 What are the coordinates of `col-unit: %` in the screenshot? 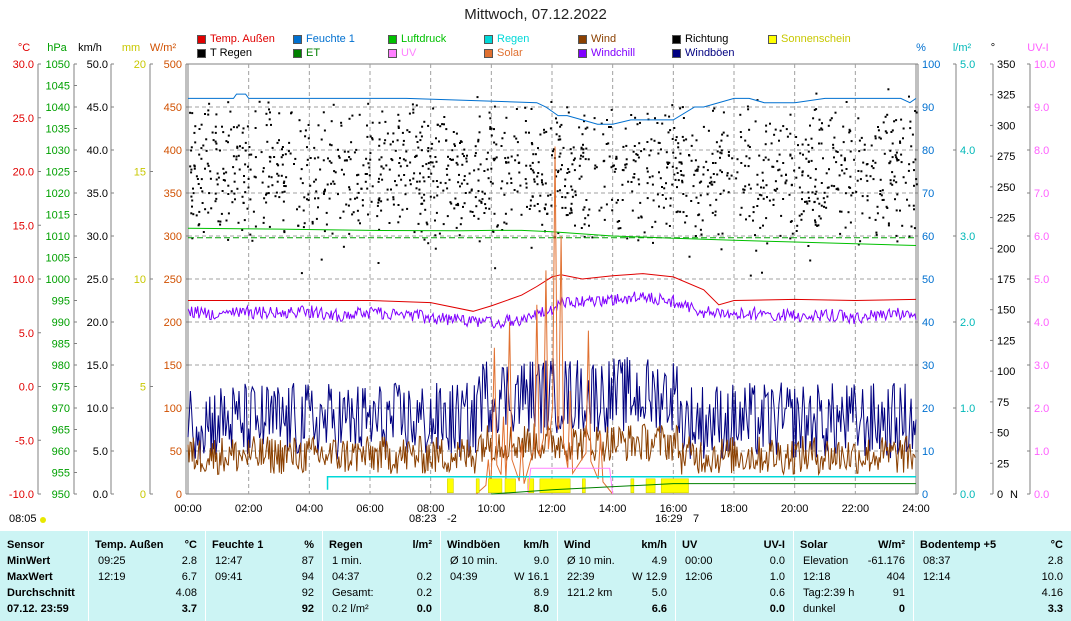 It's located at (309, 545).